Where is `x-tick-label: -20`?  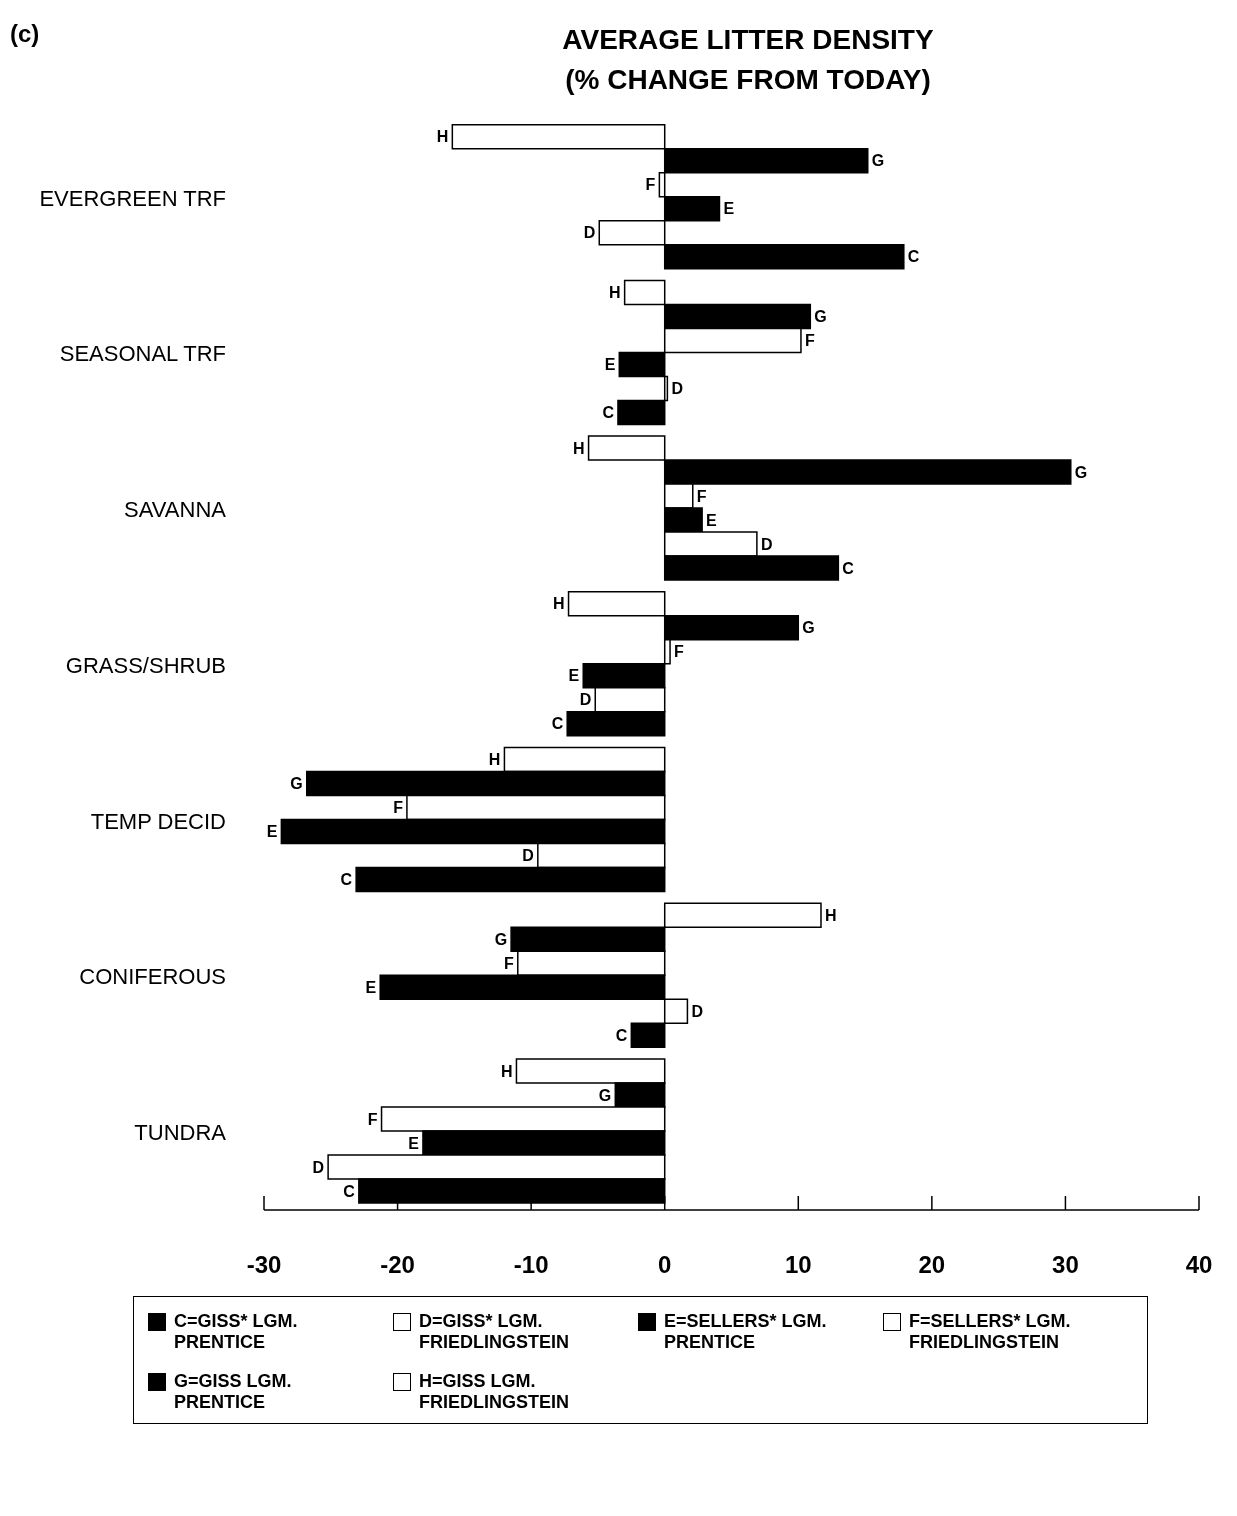
x-tick-label: -20 is located at coordinates (397, 1265).